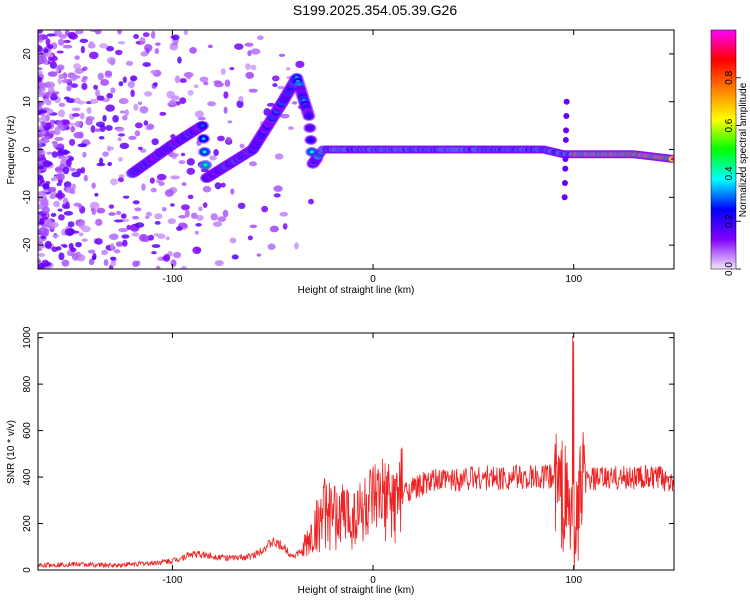  What do you see at coordinates (729, 125) in the screenshot?
I see `colorbar-tick-label: 0.6` at bounding box center [729, 125].